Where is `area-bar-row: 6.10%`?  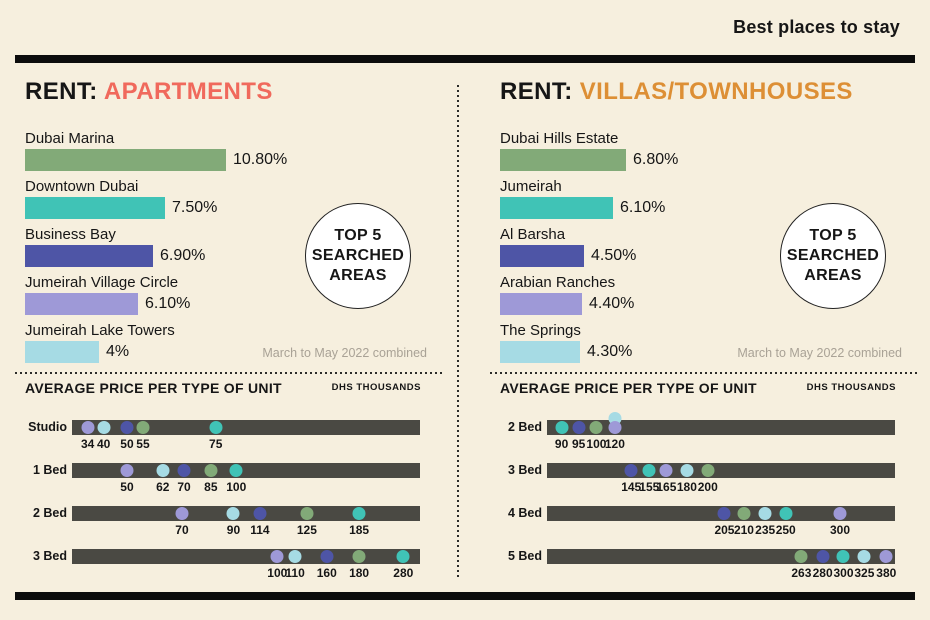
area-bar-row: 6.10% is located at coordinates (710, 208).